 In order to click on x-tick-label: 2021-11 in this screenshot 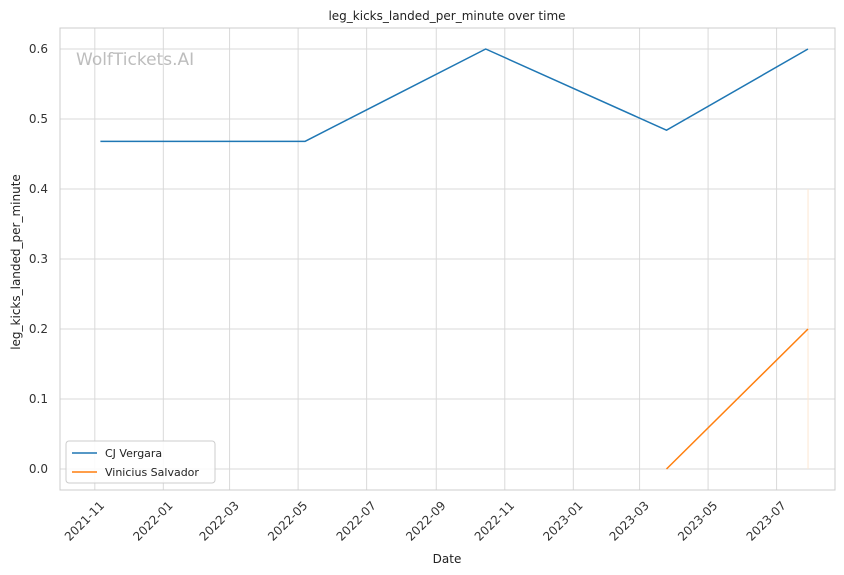, I will do `click(84, 520)`.